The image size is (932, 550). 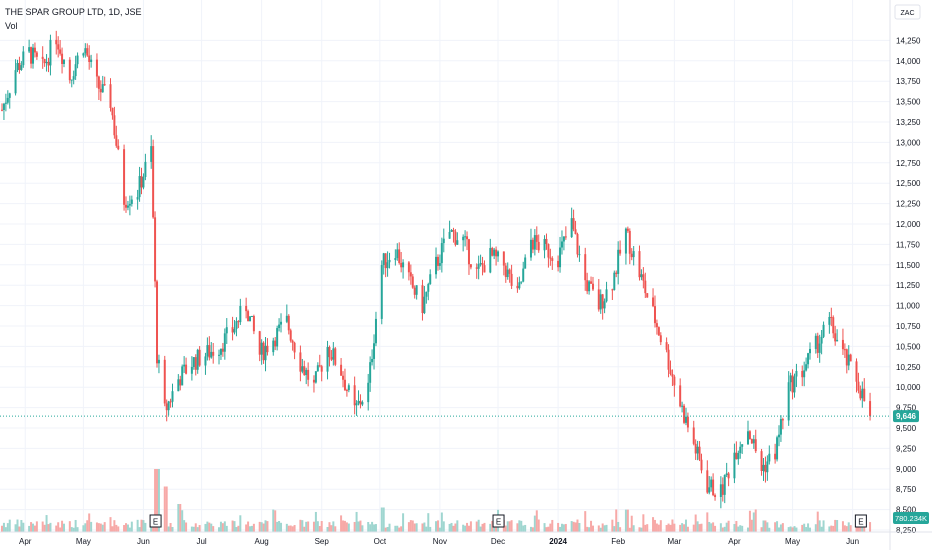 What do you see at coordinates (907, 12) in the screenshot?
I see `currency-badge: ZAC` at bounding box center [907, 12].